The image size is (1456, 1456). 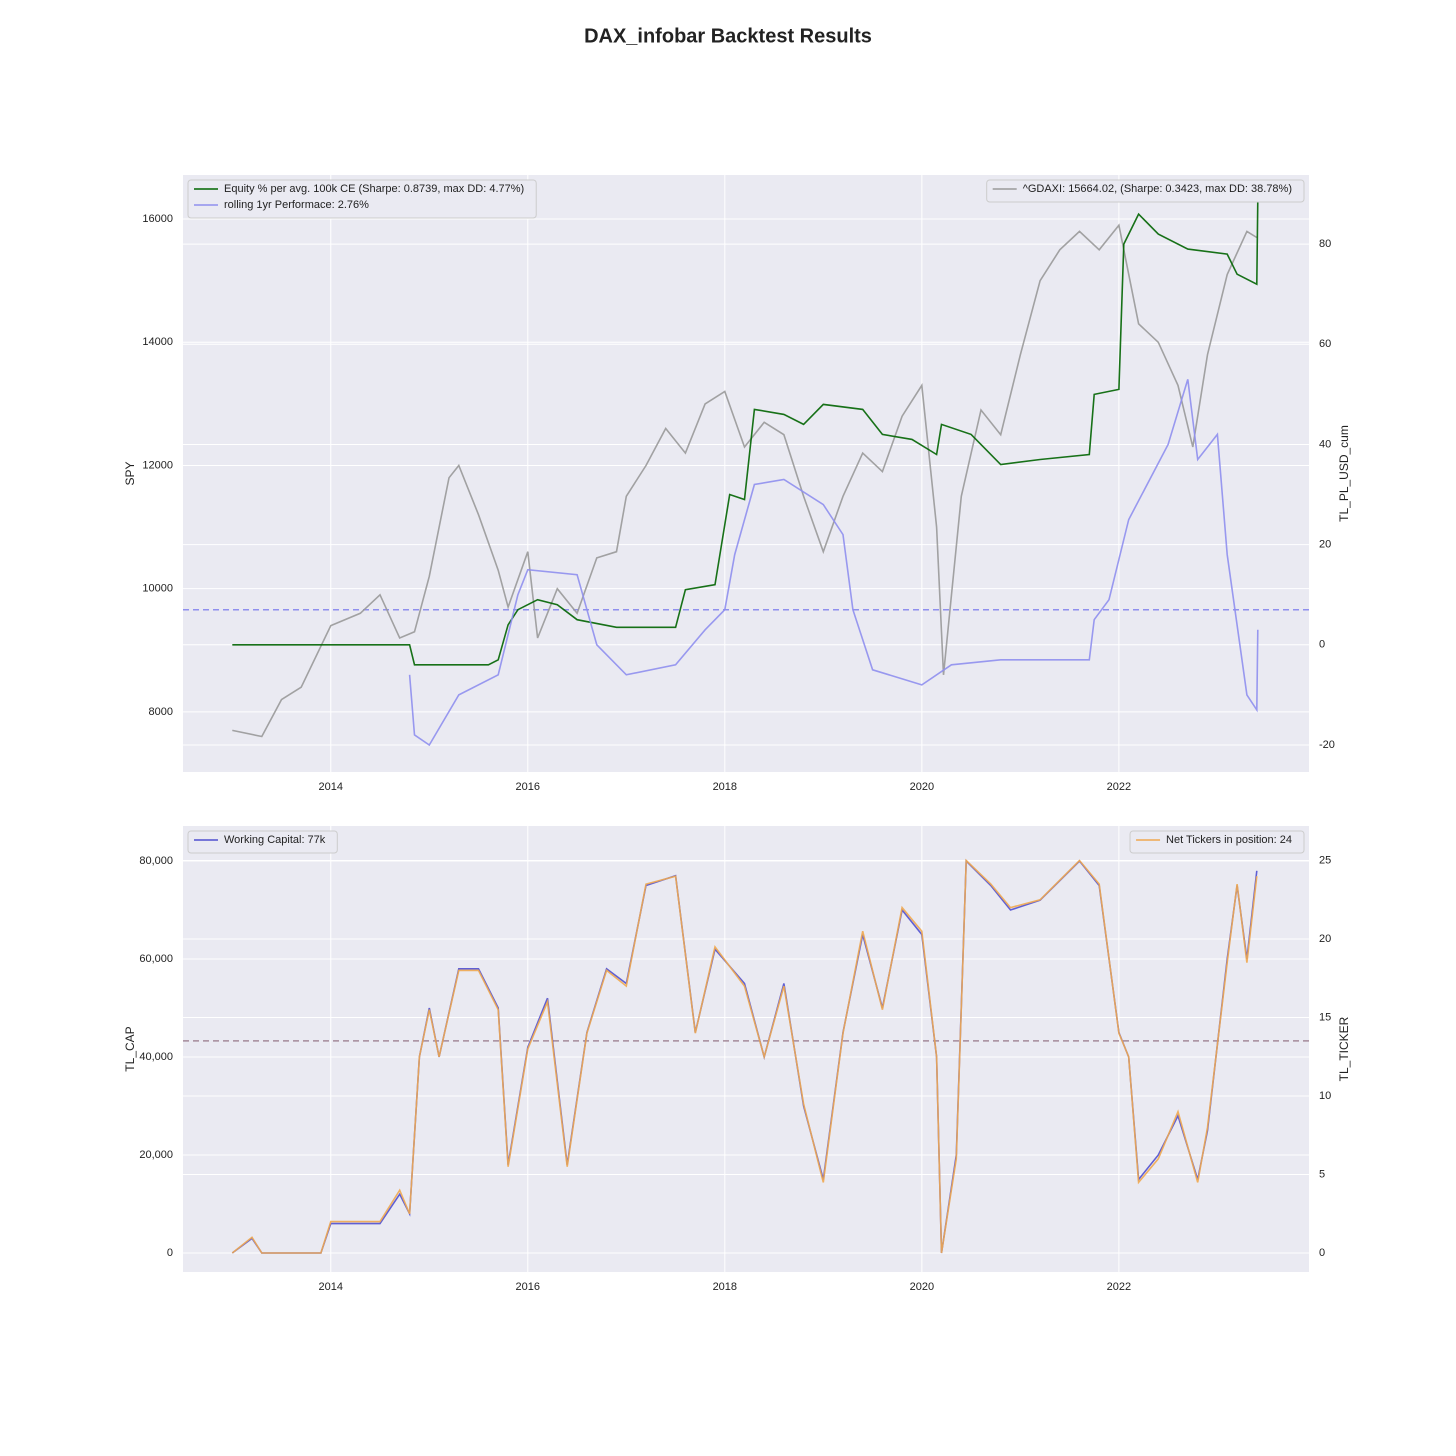 I want to click on series-line, so click(x=833, y=563).